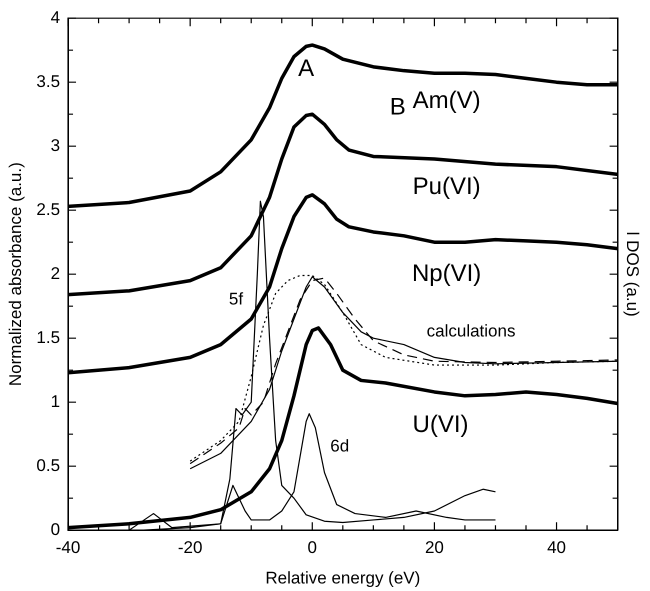 Image resolution: width=650 pixels, height=591 pixels. What do you see at coordinates (471, 330) in the screenshot?
I see `annotation: calculations` at bounding box center [471, 330].